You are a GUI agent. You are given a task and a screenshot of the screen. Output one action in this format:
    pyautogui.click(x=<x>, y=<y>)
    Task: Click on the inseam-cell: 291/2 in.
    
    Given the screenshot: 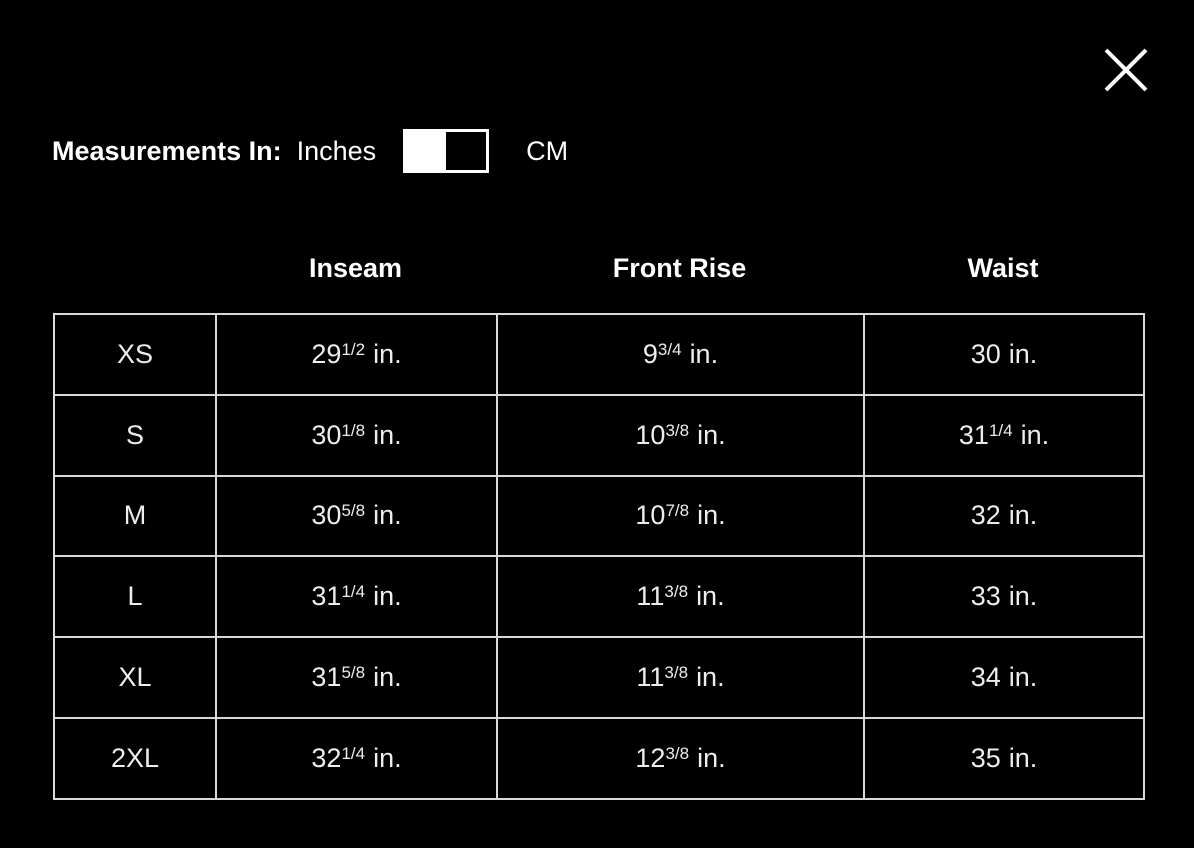 What is the action you would take?
    pyautogui.click(x=356, y=354)
    